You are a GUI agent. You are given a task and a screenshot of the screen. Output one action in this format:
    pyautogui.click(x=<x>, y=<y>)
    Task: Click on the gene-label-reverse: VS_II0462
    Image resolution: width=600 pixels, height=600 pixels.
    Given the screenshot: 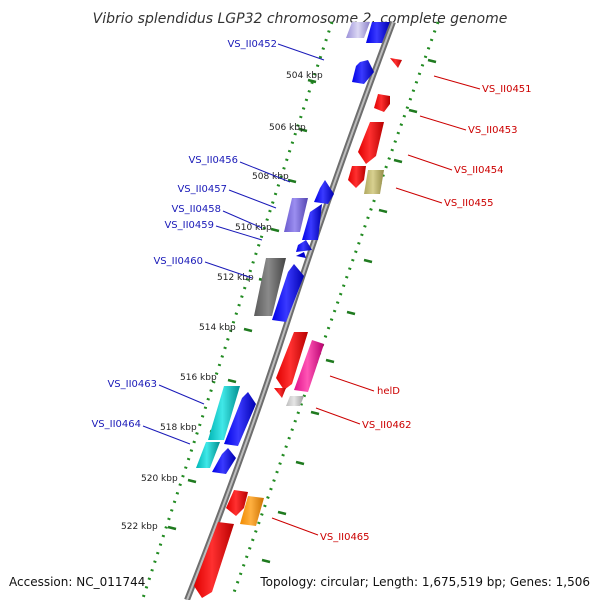 What is the action you would take?
    pyautogui.click(x=387, y=425)
    